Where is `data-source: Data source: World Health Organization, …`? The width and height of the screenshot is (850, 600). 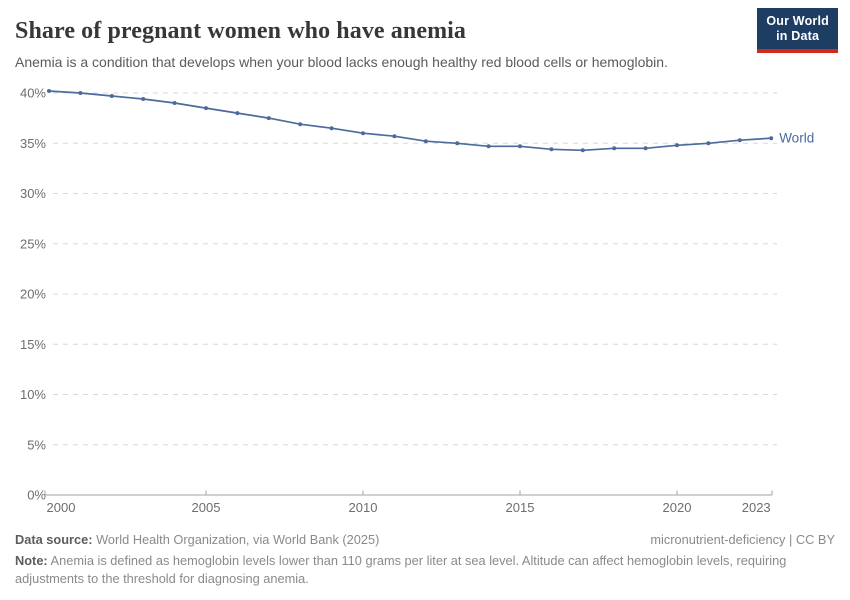
data-source: Data source: World Health Organization, … is located at coordinates (197, 540).